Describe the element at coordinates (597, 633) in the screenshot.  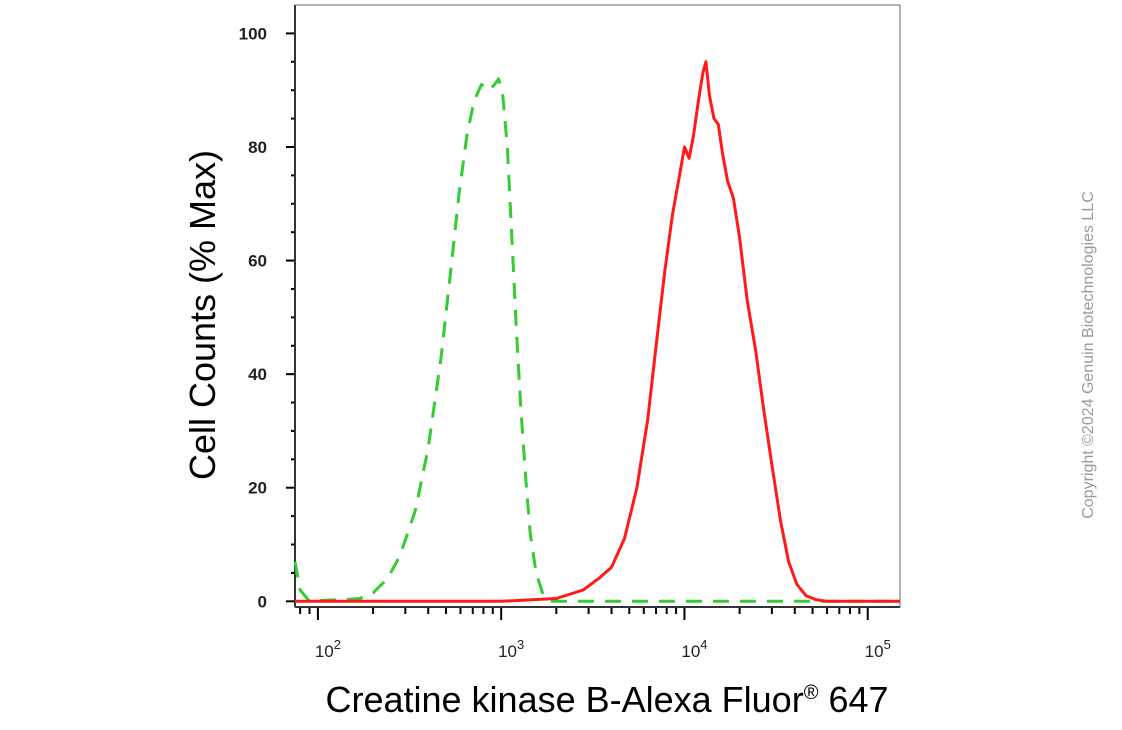
I see `x-axis: 10² 10³ 10⁴ 10⁵` at that location.